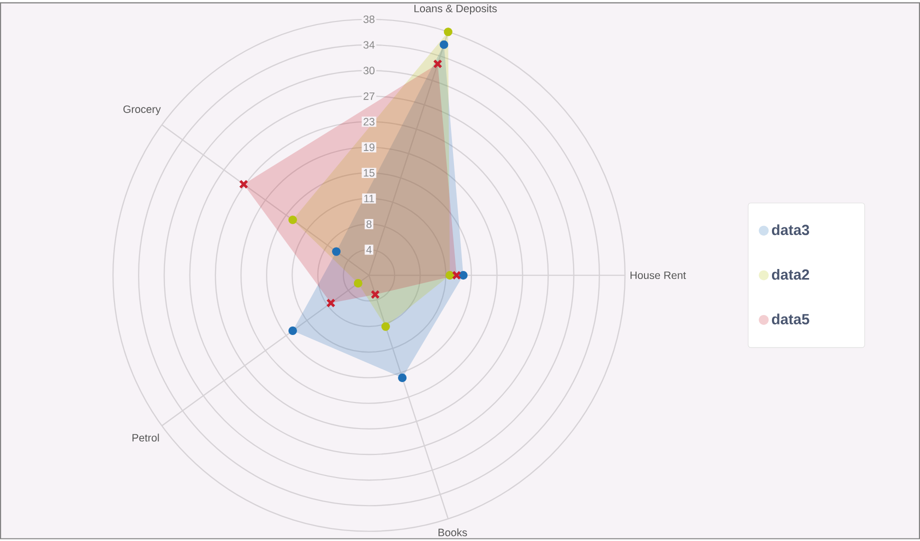  Describe the element at coordinates (791, 230) in the screenshot. I see `legend-label: data3` at that location.